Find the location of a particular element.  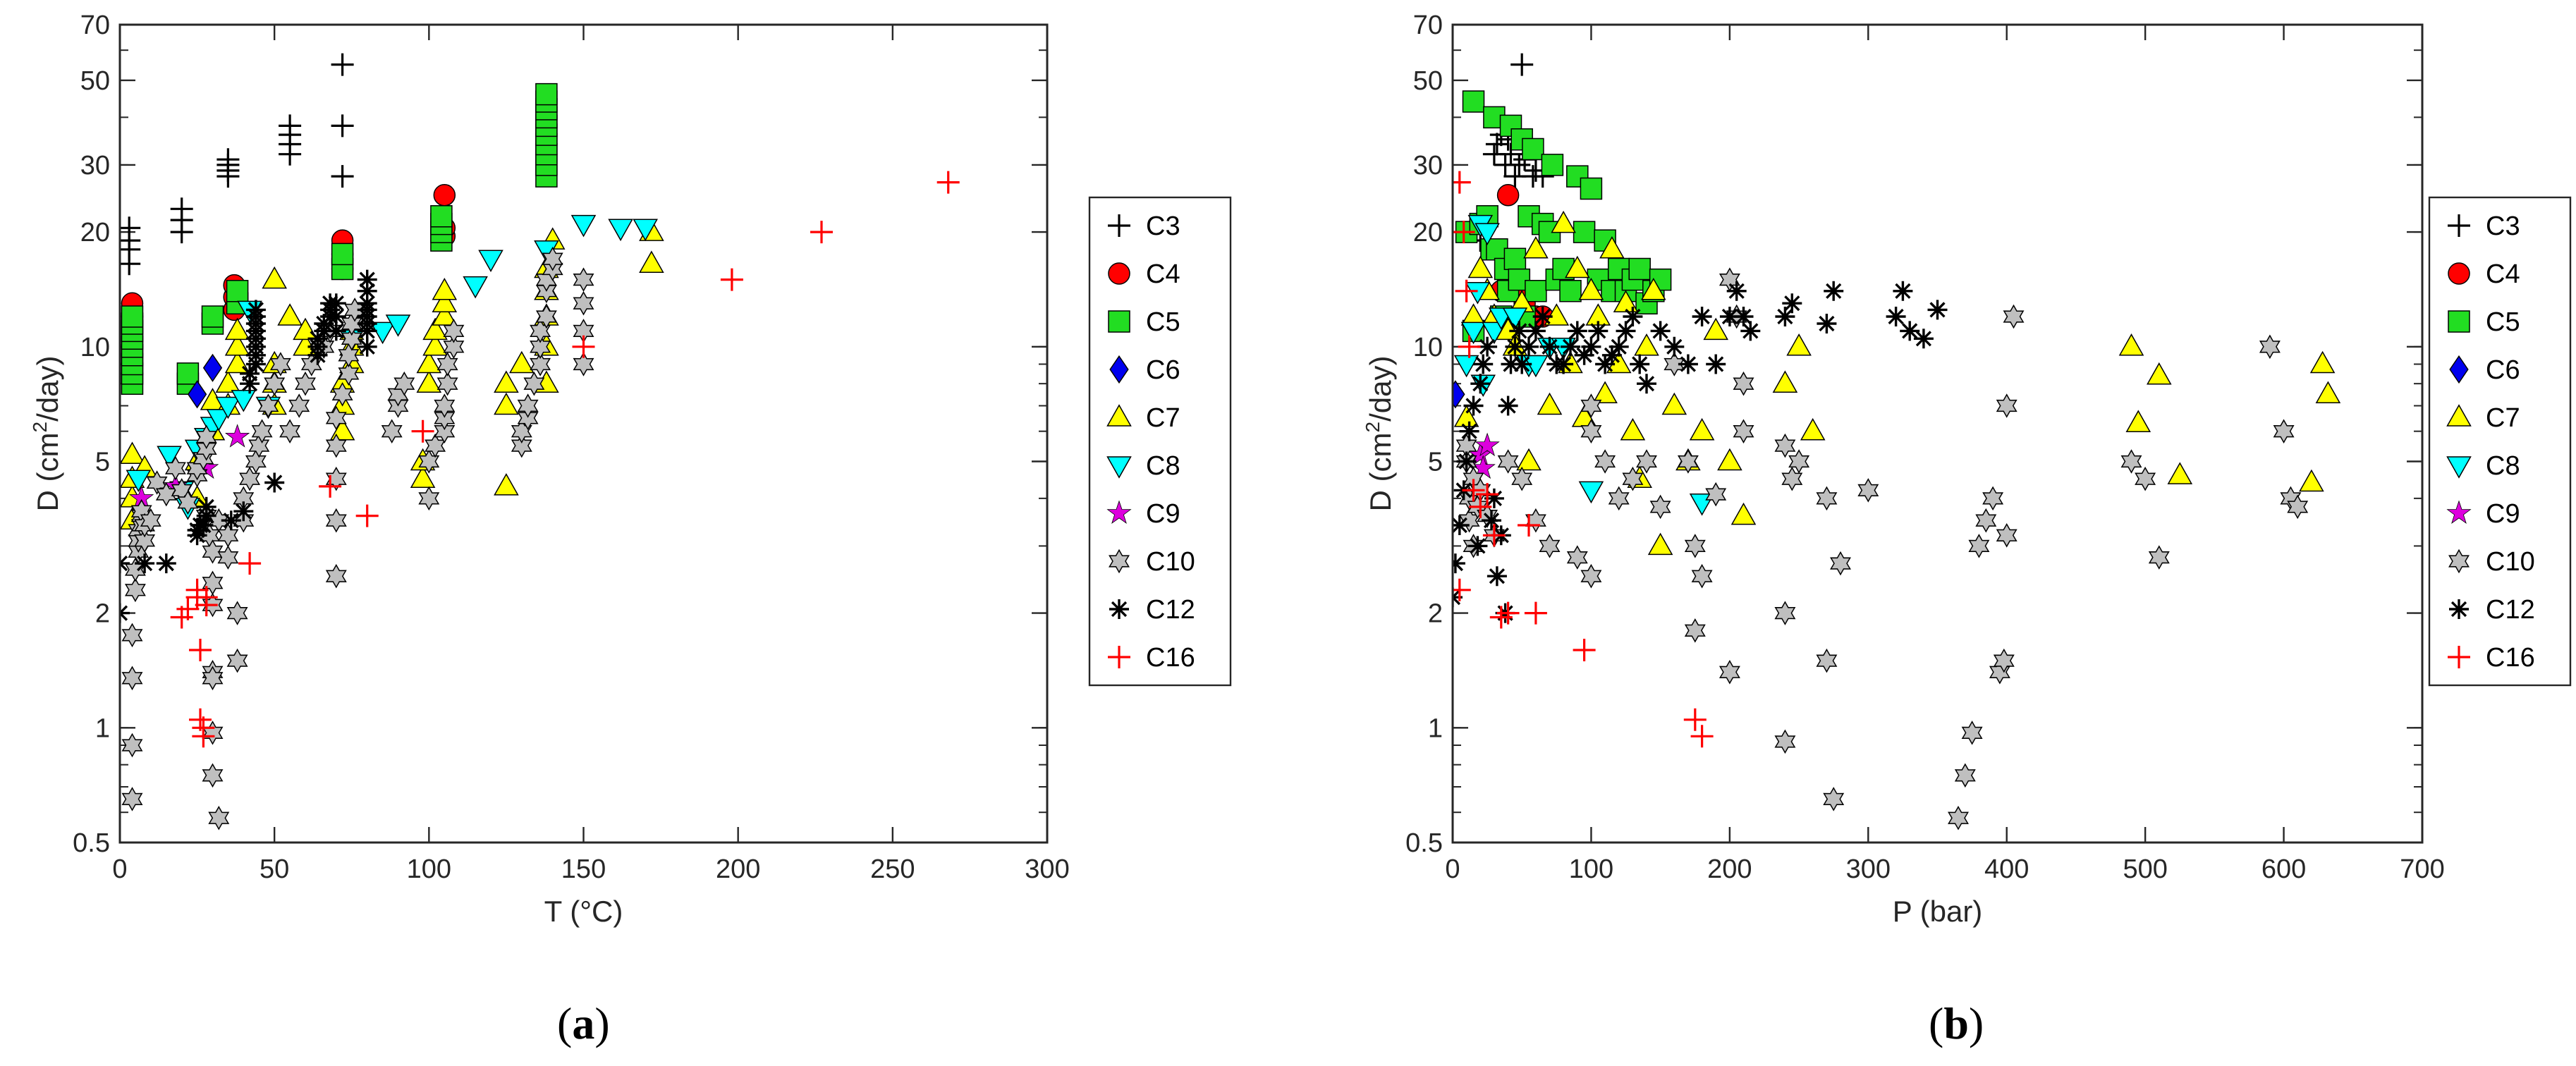

x-axis-label-a: T (°C) is located at coordinates (584, 911).